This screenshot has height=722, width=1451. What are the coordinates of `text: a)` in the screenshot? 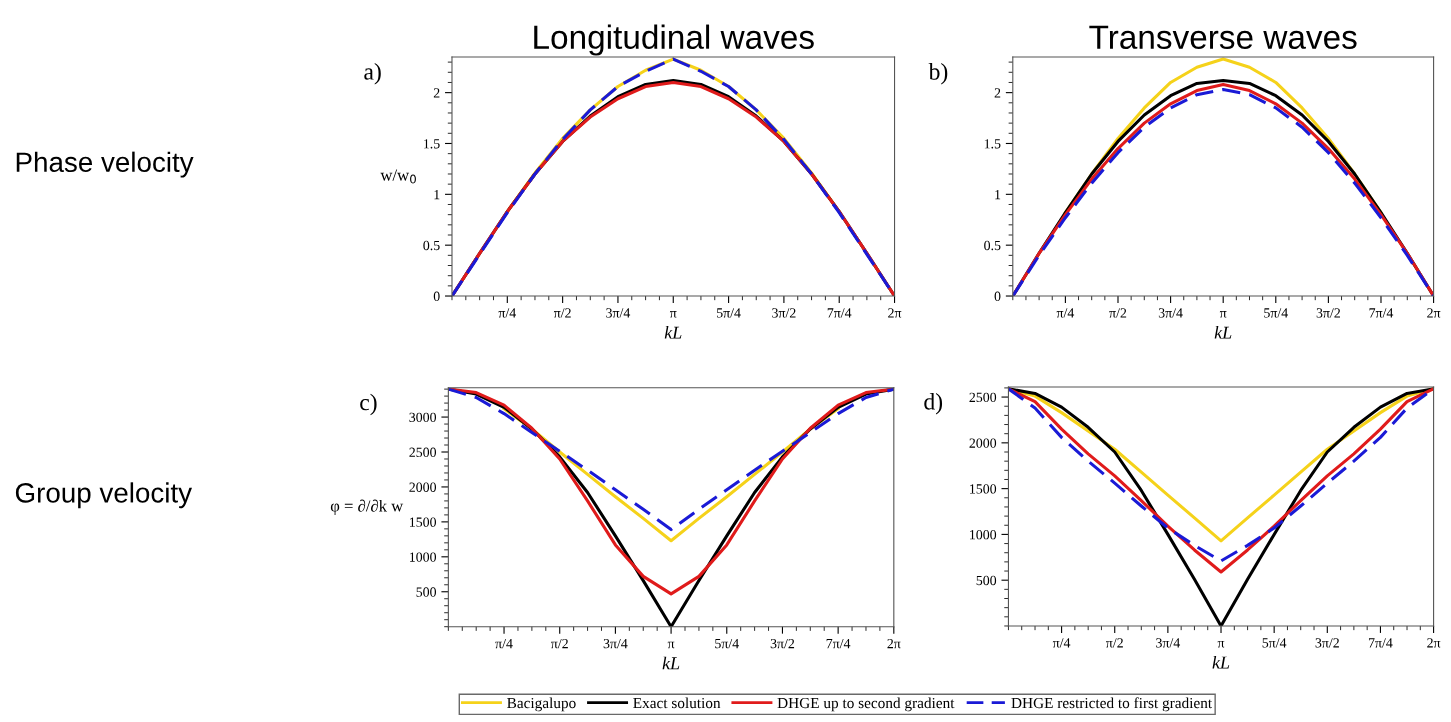 It's located at (372, 74).